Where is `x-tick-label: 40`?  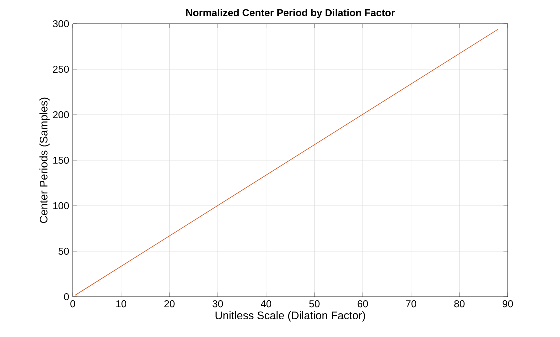 x-tick-label: 40 is located at coordinates (266, 304).